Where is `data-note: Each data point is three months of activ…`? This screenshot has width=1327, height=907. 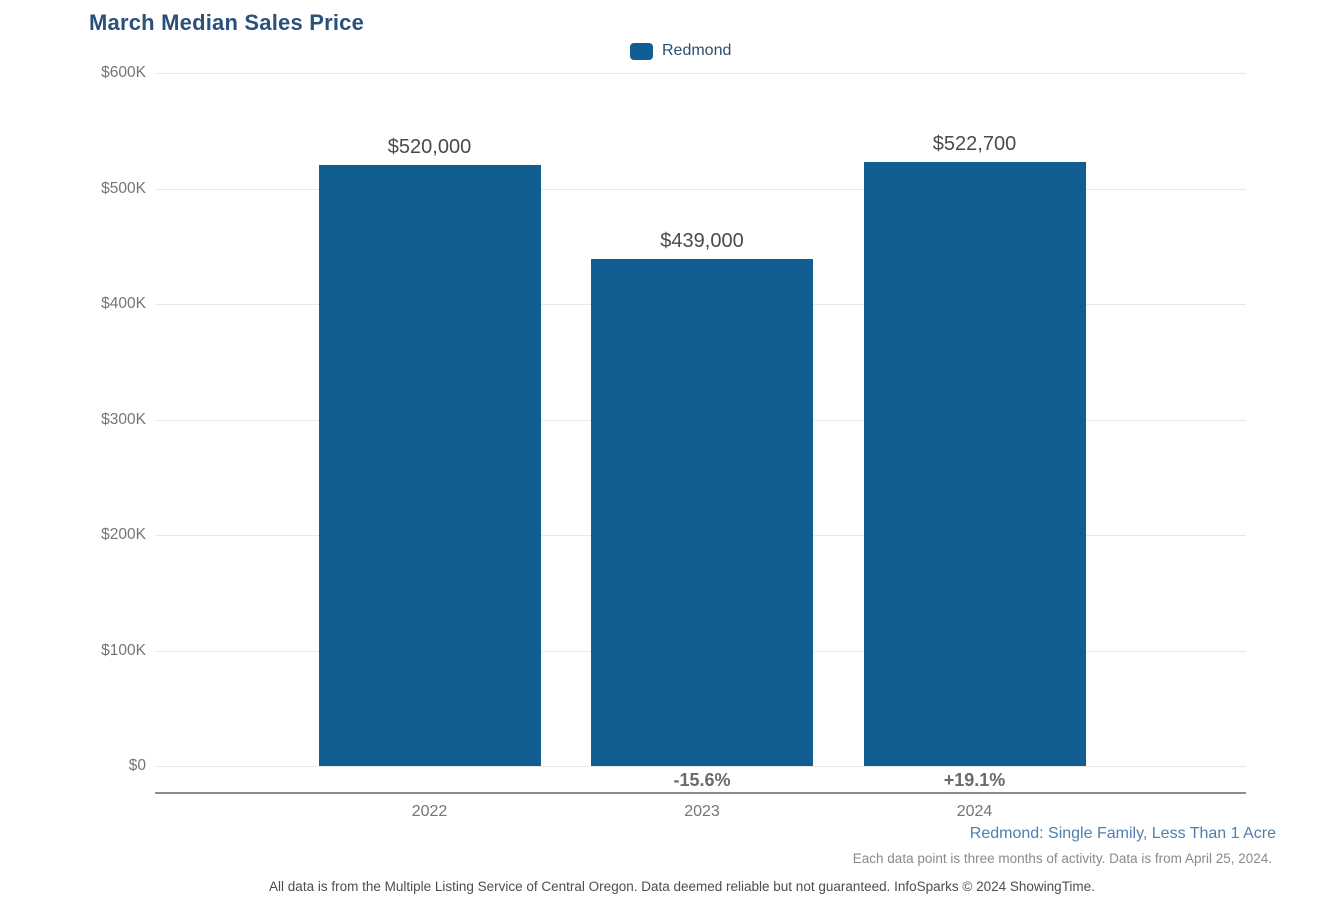
data-note: Each data point is three months of activ… is located at coordinates (1062, 858).